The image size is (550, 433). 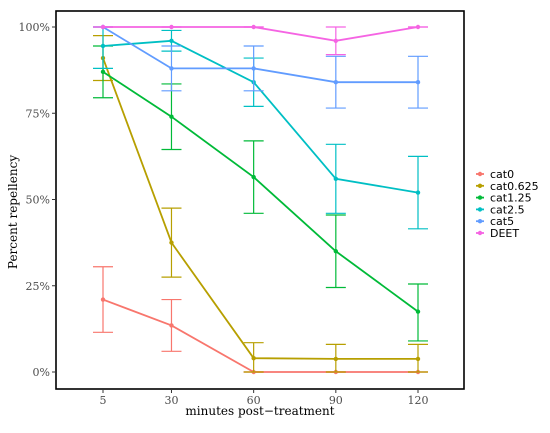 I want to click on legend-item: cat2.5, so click(x=500, y=209).